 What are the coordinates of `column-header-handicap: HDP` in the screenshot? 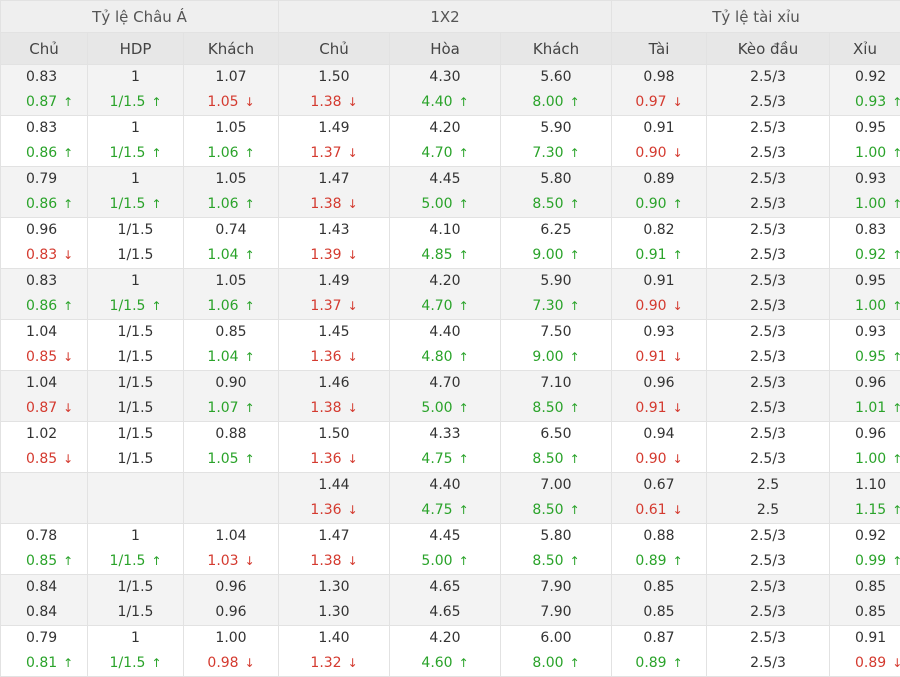 It's located at (136, 49).